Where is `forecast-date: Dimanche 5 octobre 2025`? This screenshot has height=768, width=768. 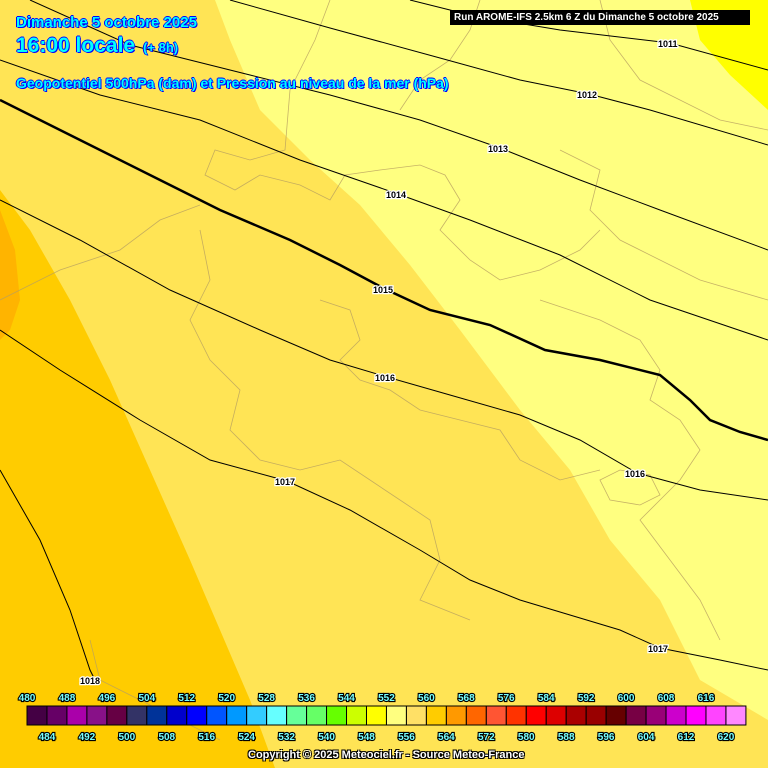 forecast-date: Dimanche 5 octobre 2025 is located at coordinates (107, 23).